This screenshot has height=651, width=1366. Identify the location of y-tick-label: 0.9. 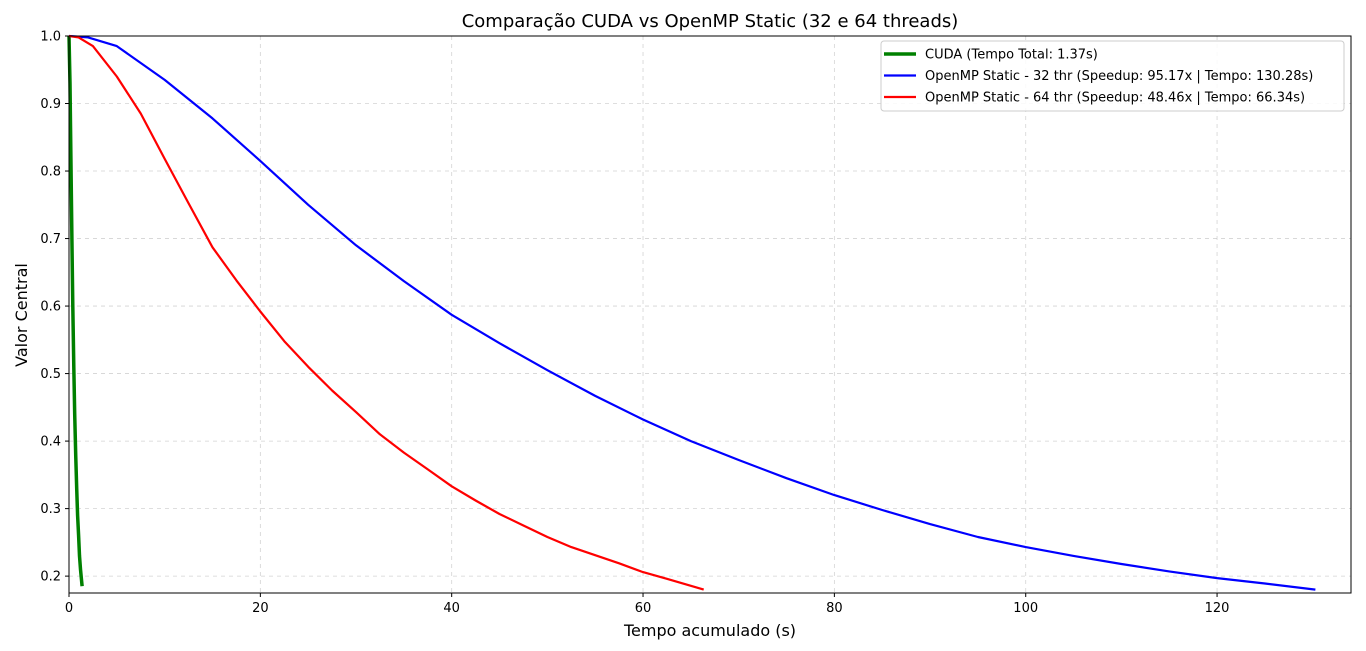
(50, 104).